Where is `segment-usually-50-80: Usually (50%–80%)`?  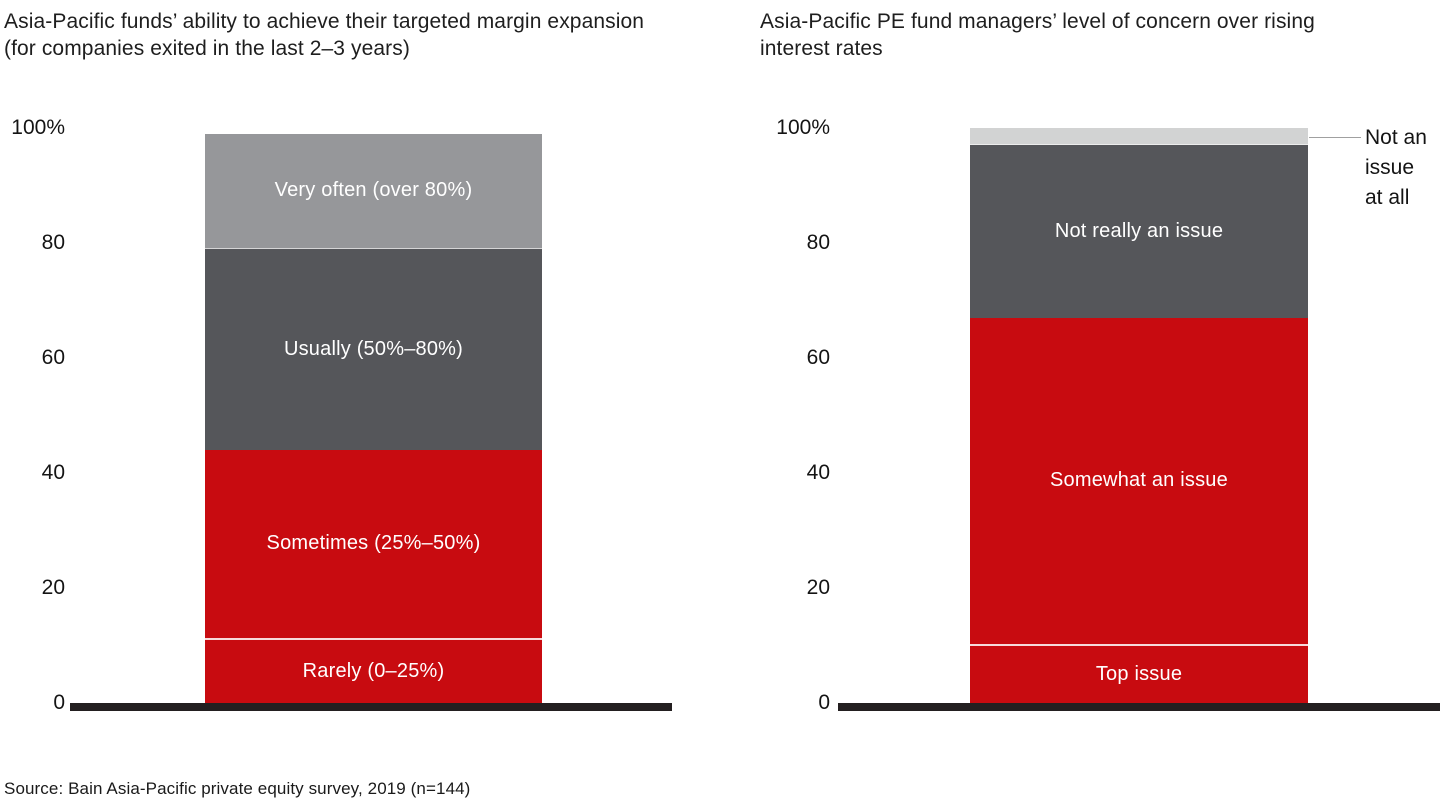 segment-usually-50-80: Usually (50%–80%) is located at coordinates (373, 349).